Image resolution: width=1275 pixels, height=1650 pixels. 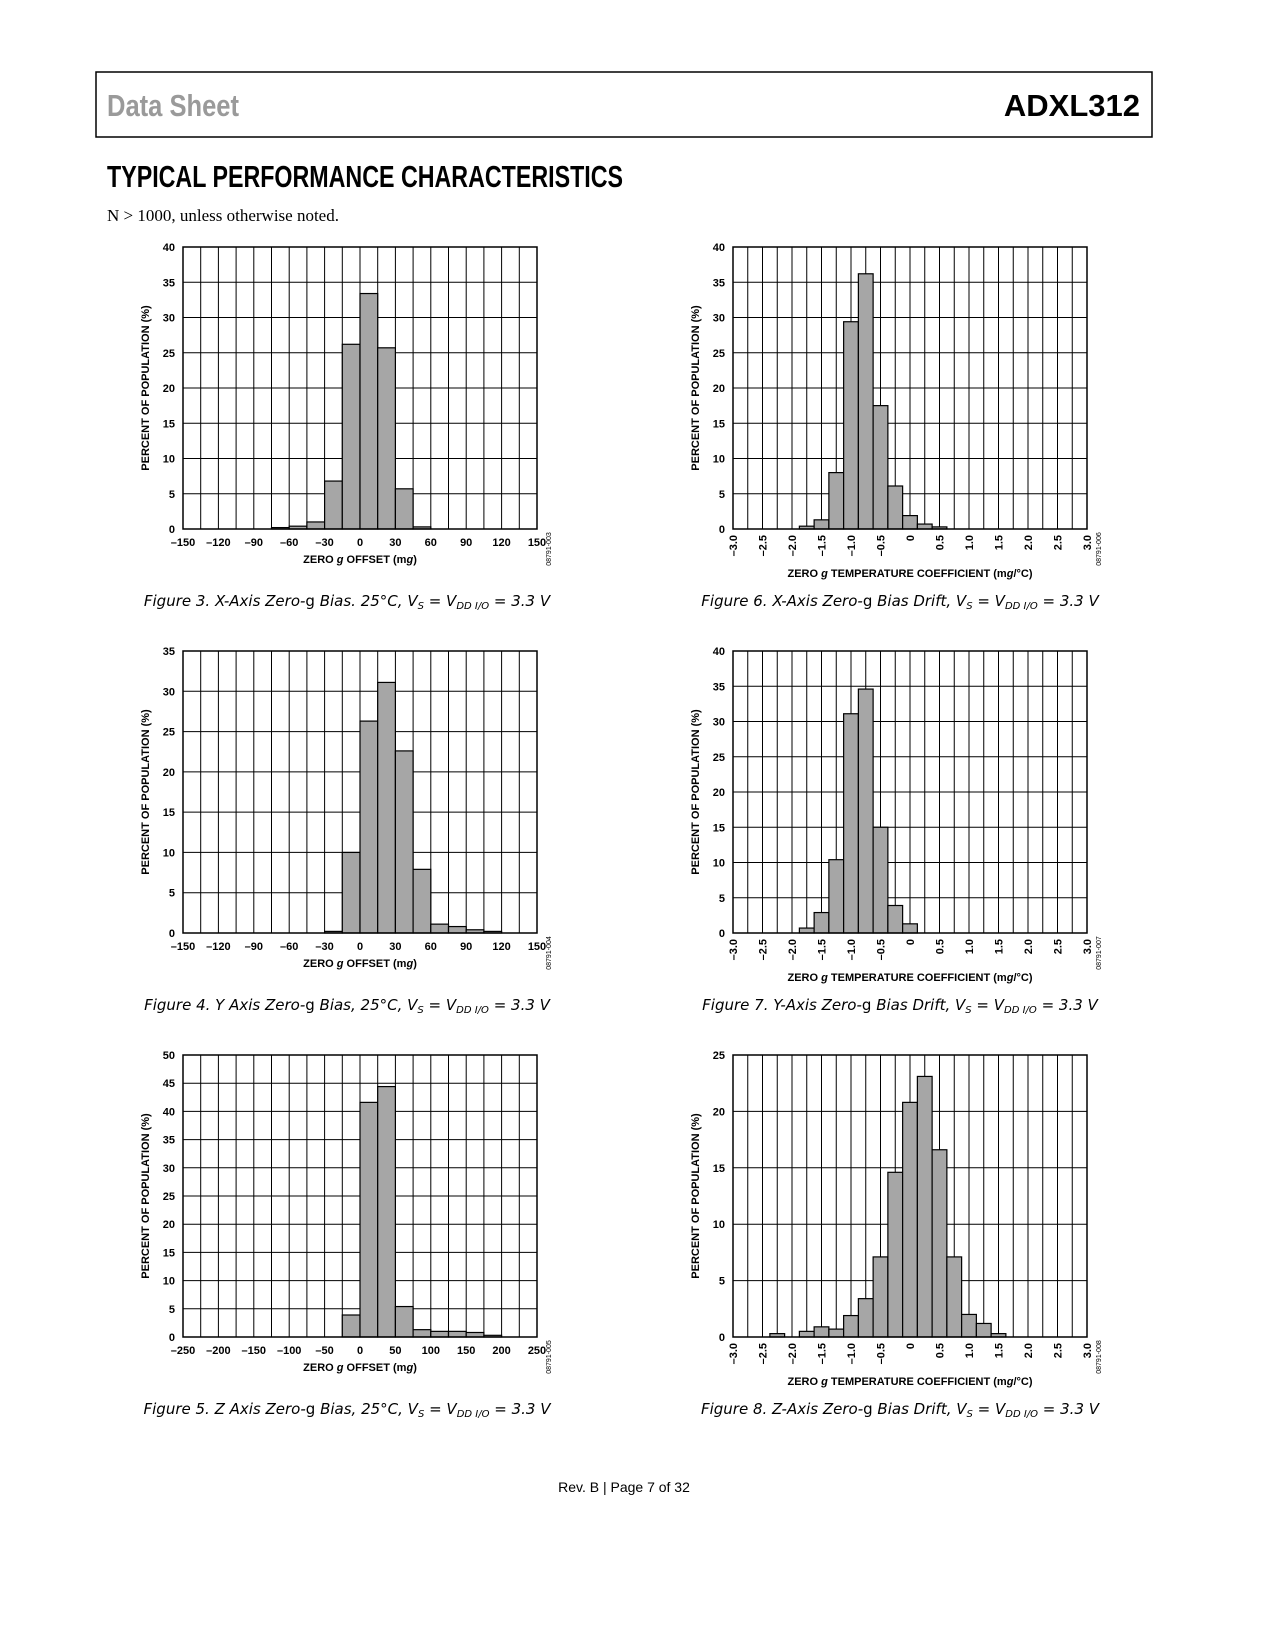 What do you see at coordinates (224, 1005) in the screenshot?
I see `caption-run: Figure 4. Y Axis Zero-` at bounding box center [224, 1005].